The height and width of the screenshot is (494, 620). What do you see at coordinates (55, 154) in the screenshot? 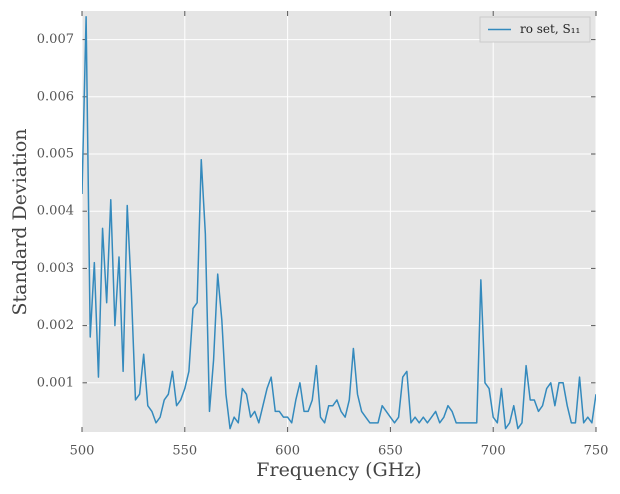
I see `y-tick-label: 0.005` at bounding box center [55, 154].